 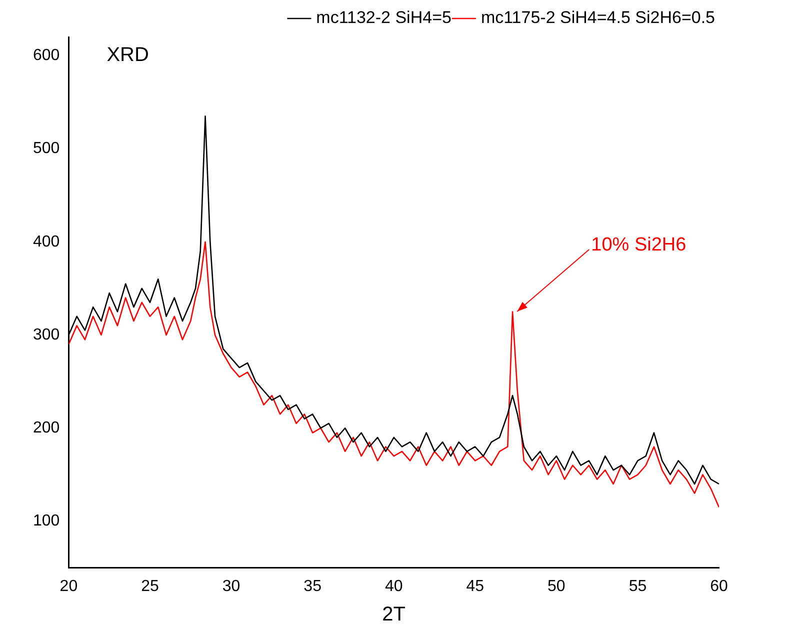 I want to click on x-tick-label: 55, so click(x=637, y=586).